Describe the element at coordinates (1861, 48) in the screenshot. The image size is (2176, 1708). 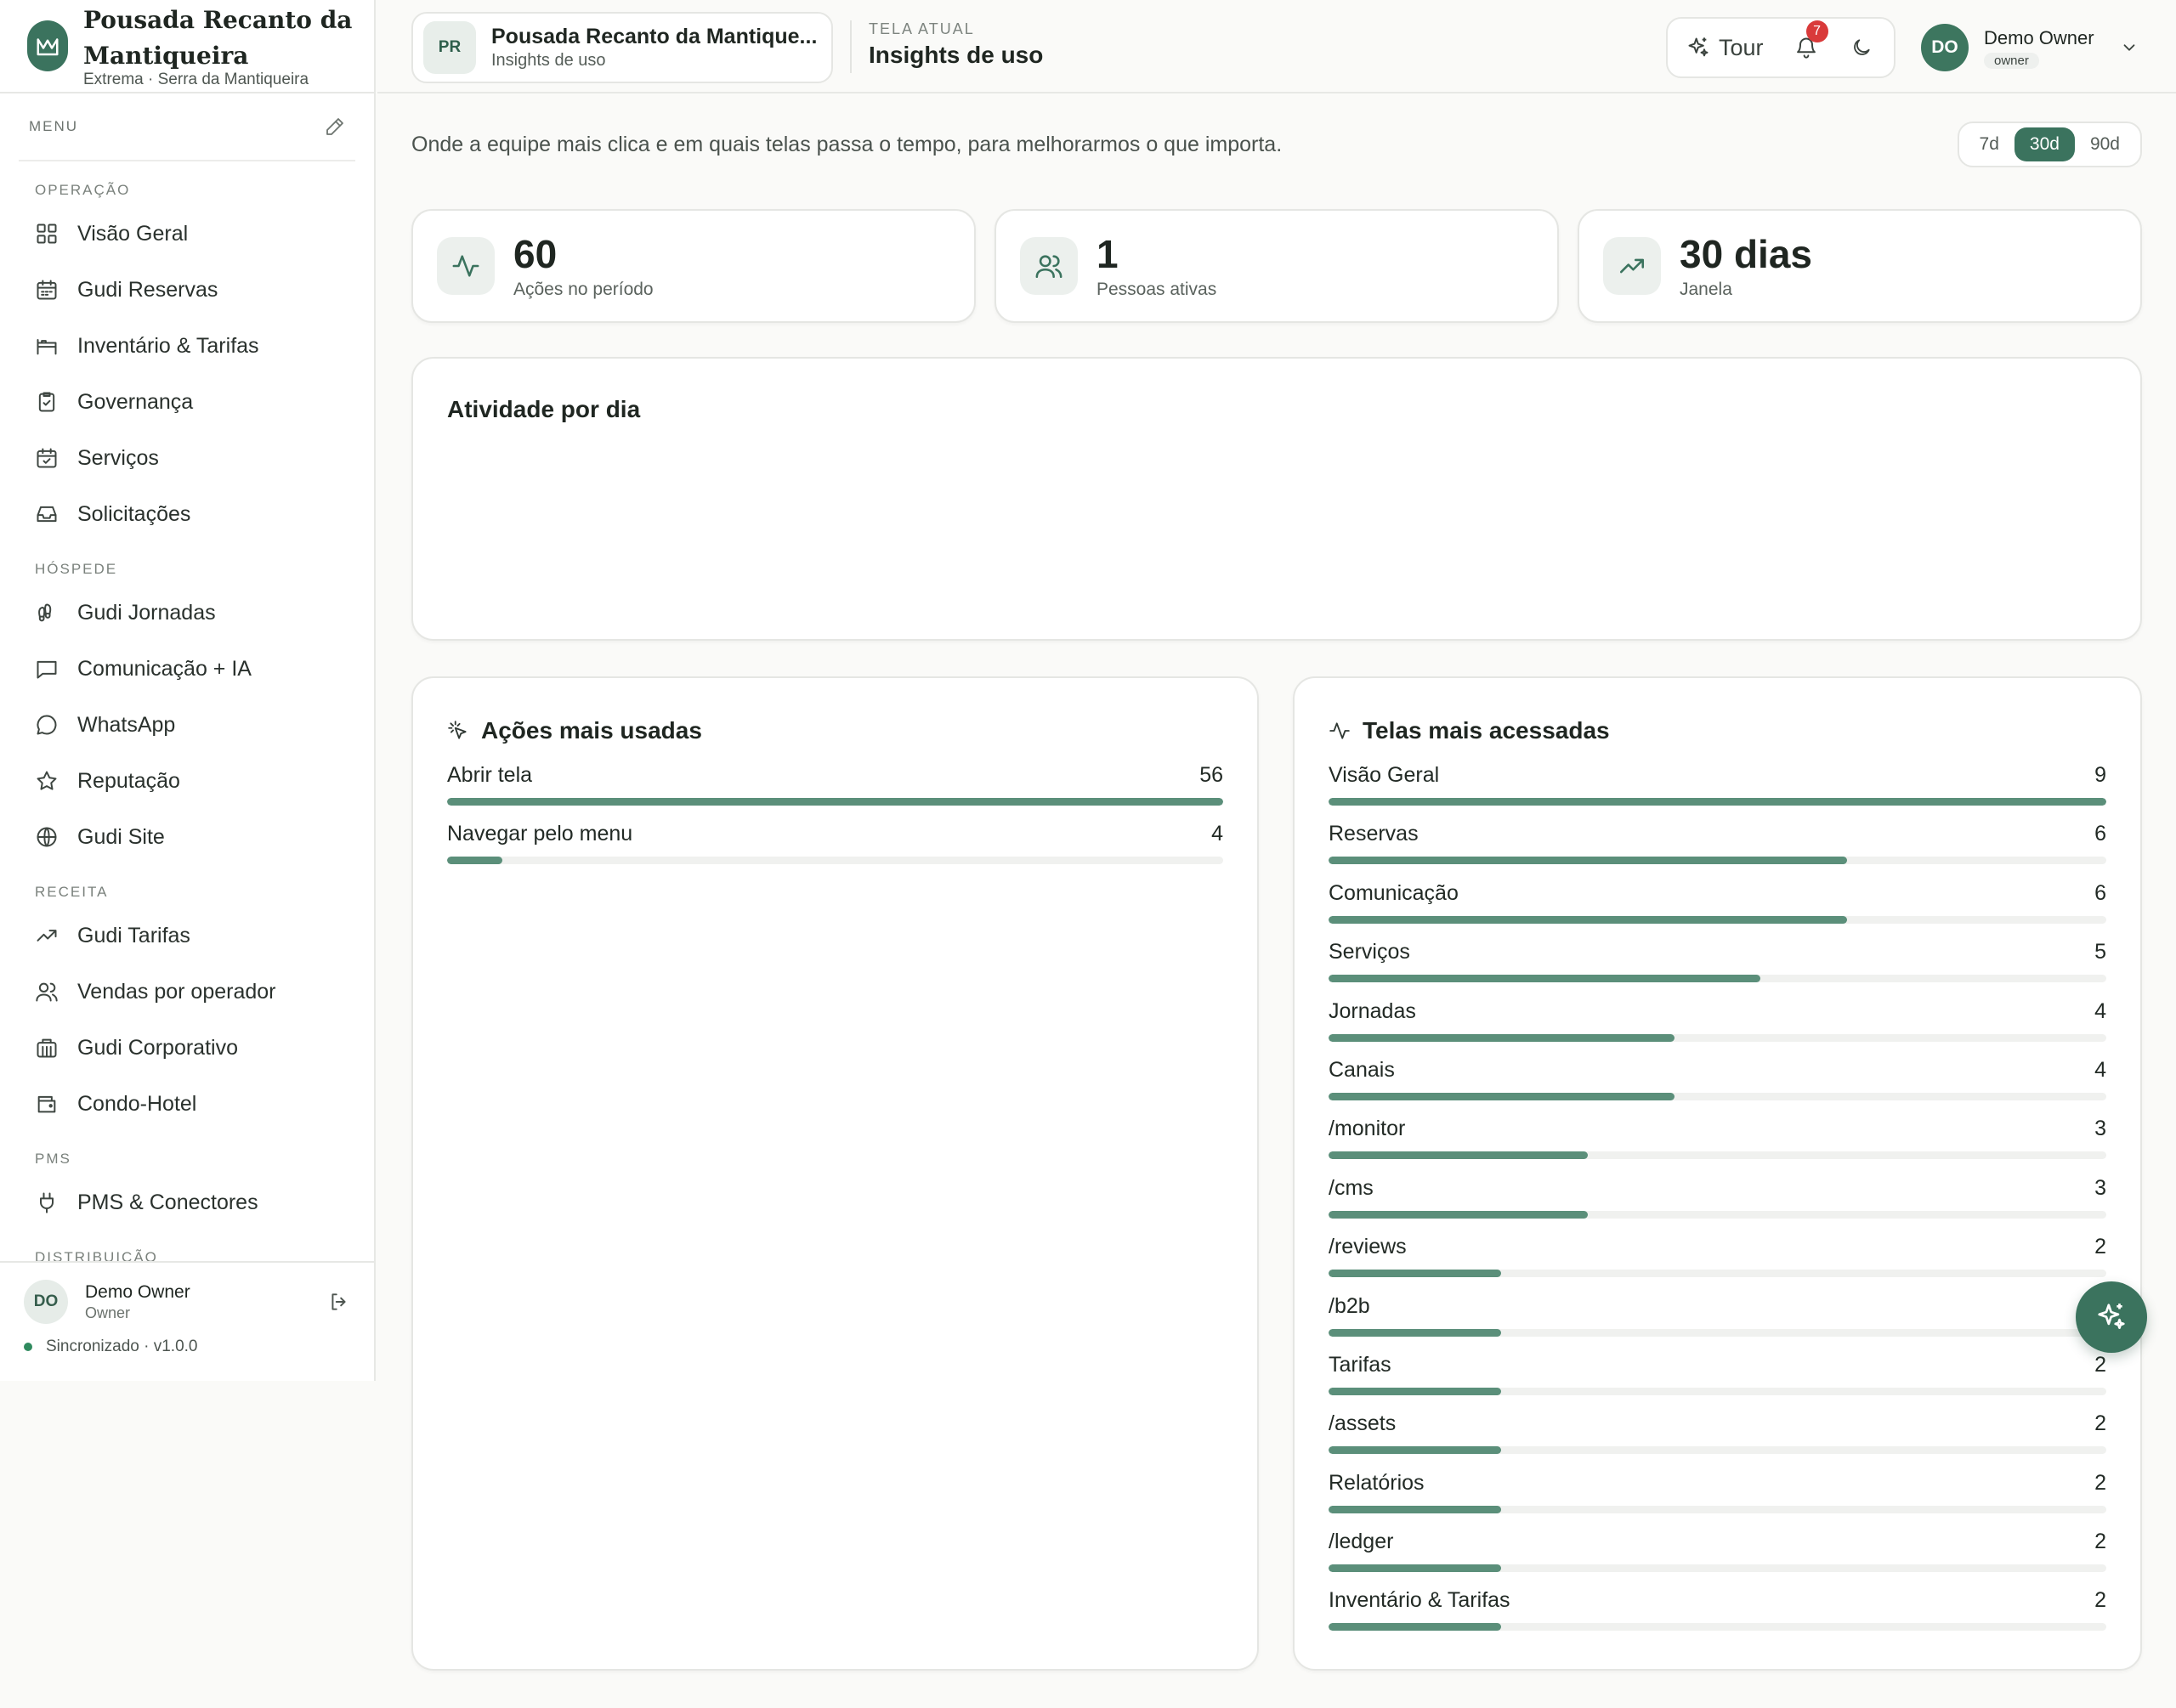
I see `theme-toggle-button` at that location.